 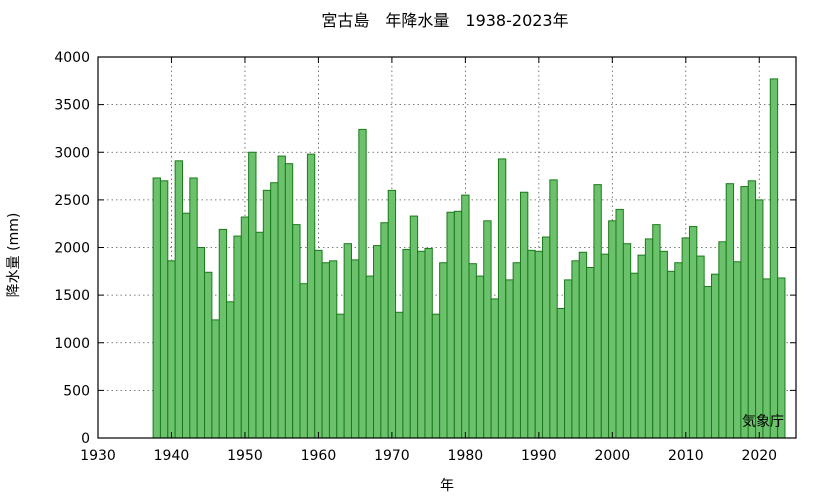 I want to click on bar-1961, so click(x=325, y=350).